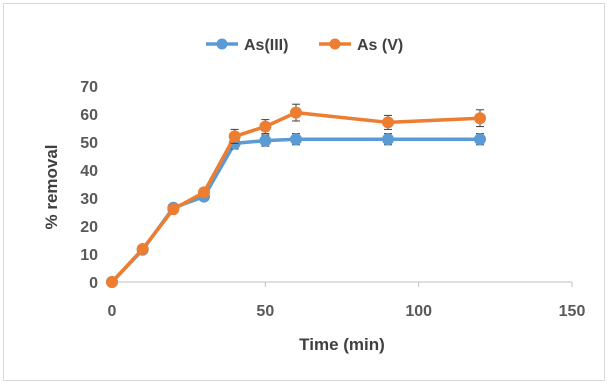  I want to click on x-tick-label: 0, so click(112, 311).